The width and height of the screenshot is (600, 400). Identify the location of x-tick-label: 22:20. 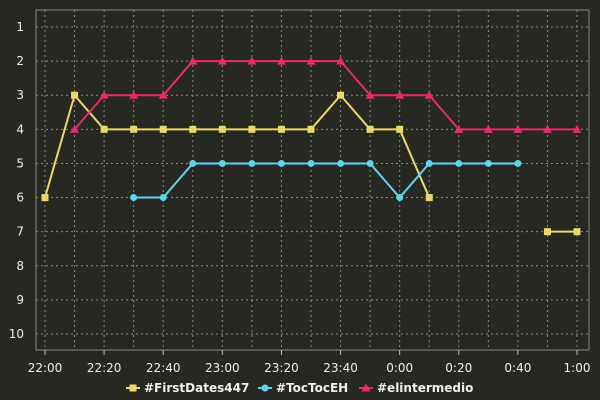
(104, 368).